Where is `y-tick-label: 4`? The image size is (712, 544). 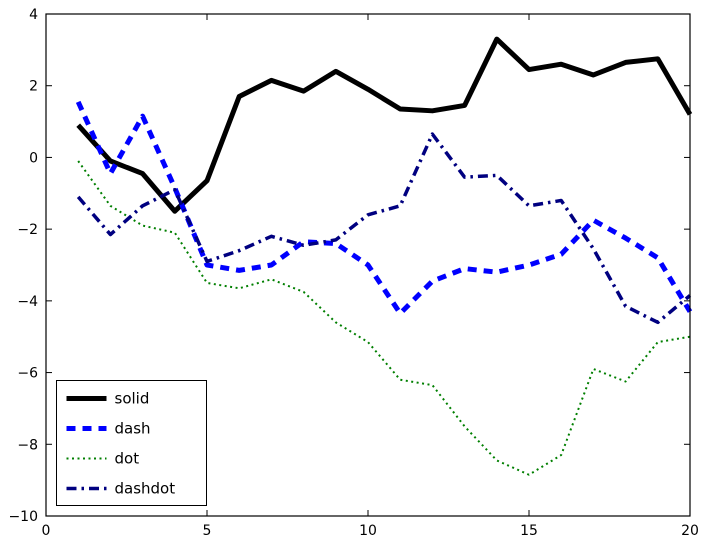
y-tick-label: 4 is located at coordinates (33, 15).